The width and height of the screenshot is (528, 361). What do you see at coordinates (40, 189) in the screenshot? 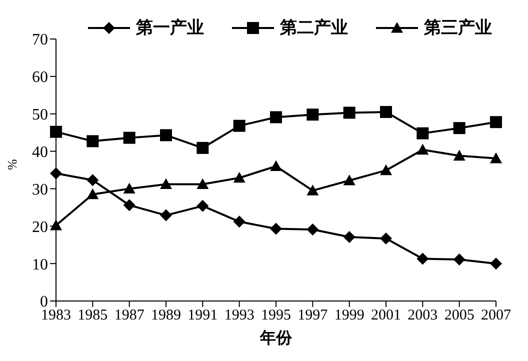
I see `y-tick-label: 30` at bounding box center [40, 189].